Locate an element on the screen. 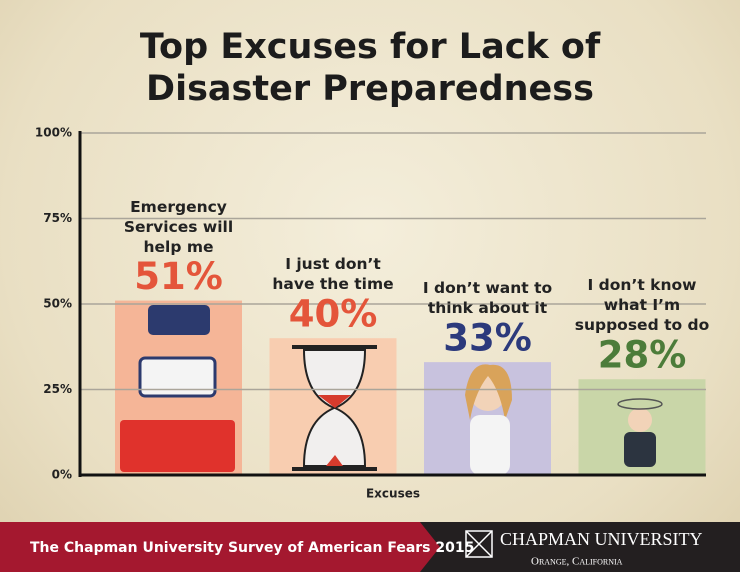 The height and width of the screenshot is (572, 740). y-tick-label: 100% is located at coordinates (53, 133).